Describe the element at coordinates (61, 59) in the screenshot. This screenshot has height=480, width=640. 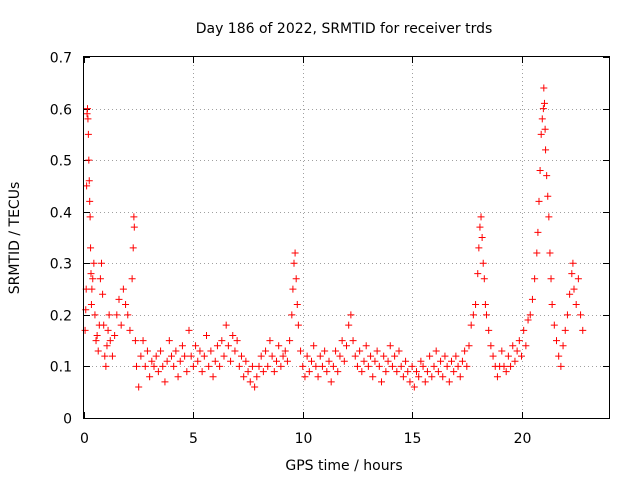
I see `y-tick-label: 0.7` at that location.